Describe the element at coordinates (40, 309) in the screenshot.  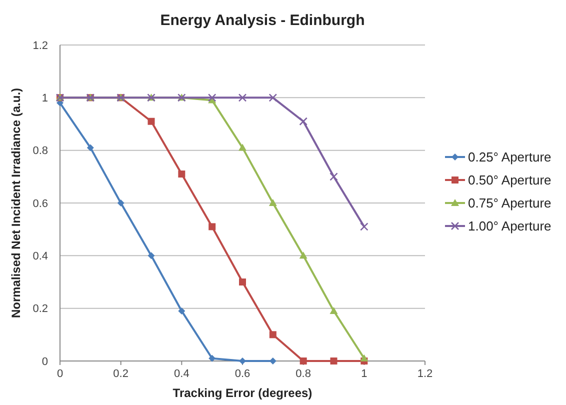
I see `y-tick-label: 0.2` at that location.